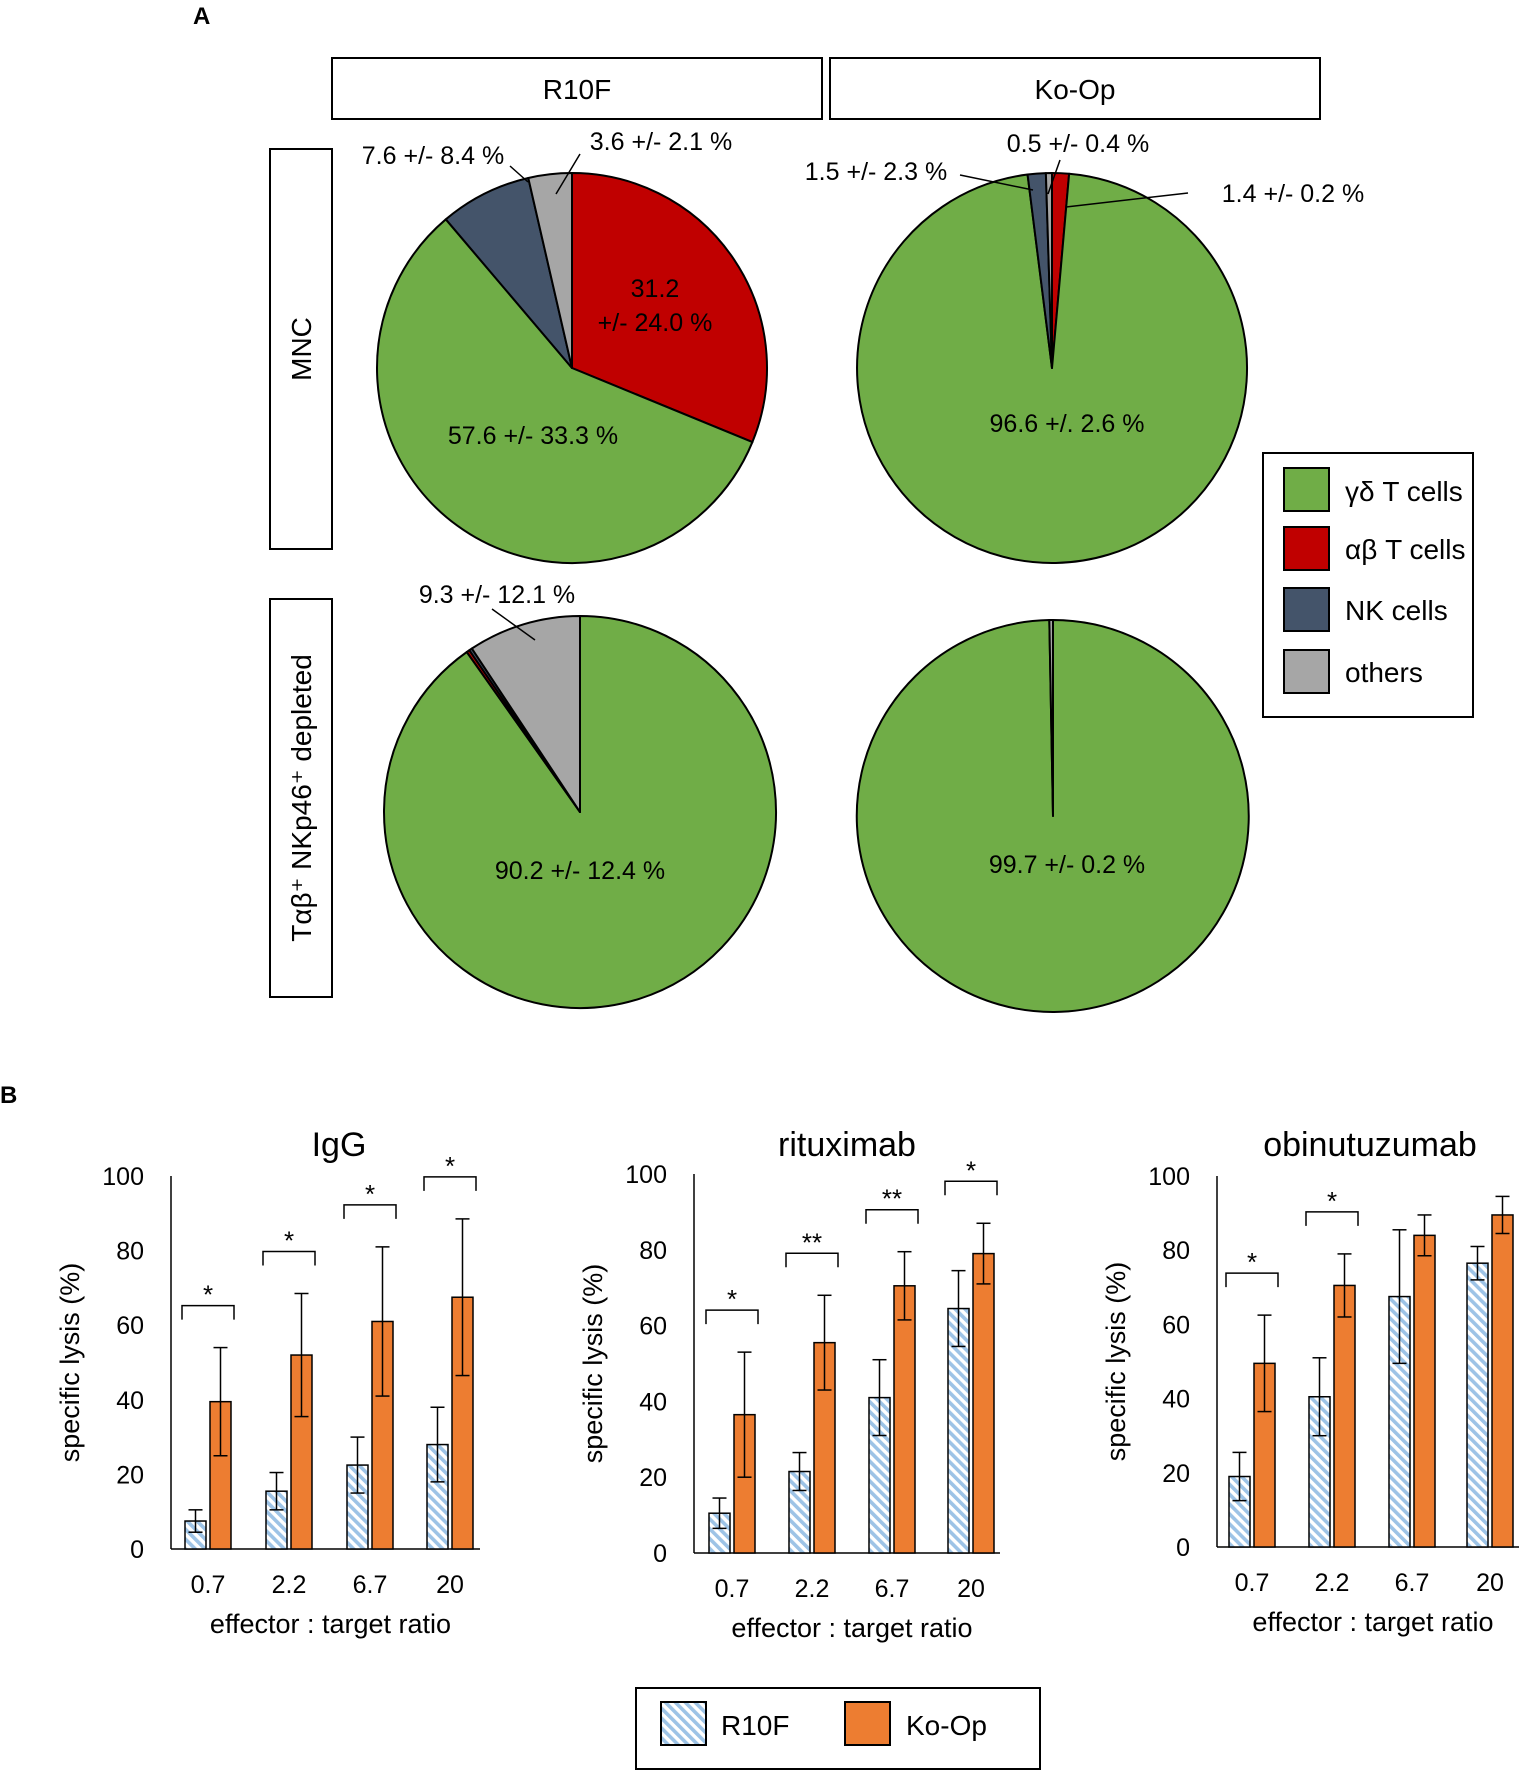 This screenshot has height=1771, width=1530. I want to click on pie-dep-r10f-label-gd: 90.2 +/- 12.4 %, so click(580, 871).